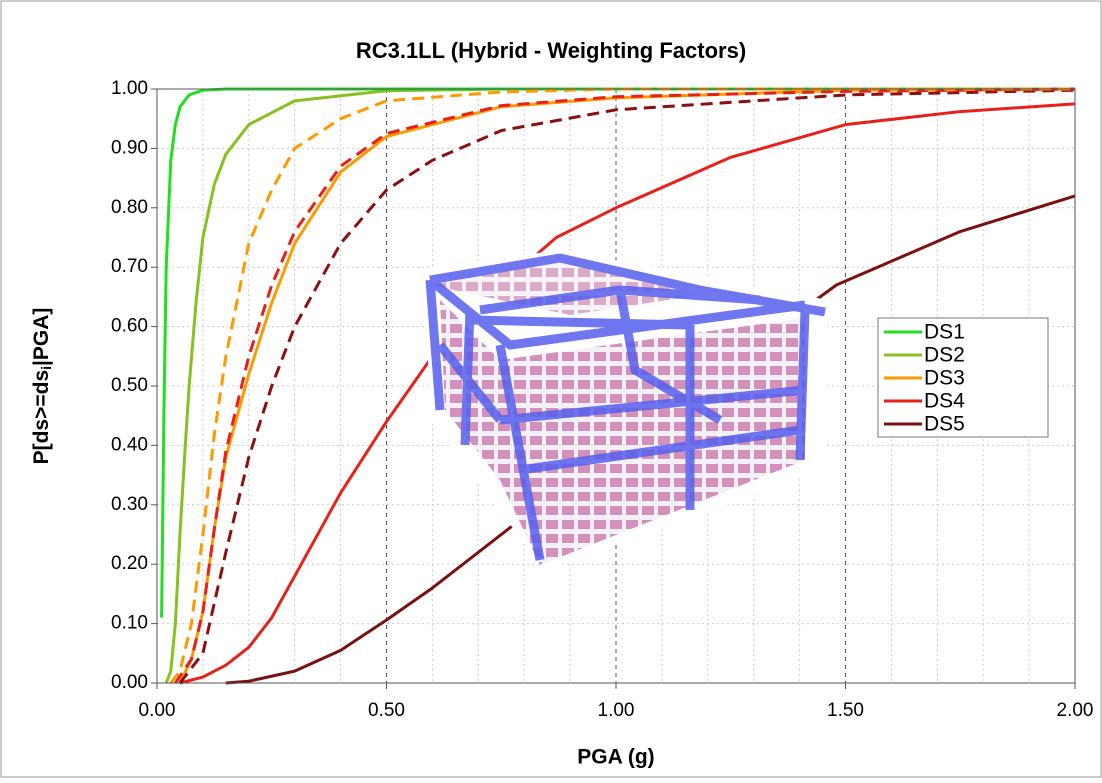 Image resolution: width=1102 pixels, height=783 pixels. What do you see at coordinates (1075, 710) in the screenshot?
I see `x-tick-label: 2.00` at bounding box center [1075, 710].